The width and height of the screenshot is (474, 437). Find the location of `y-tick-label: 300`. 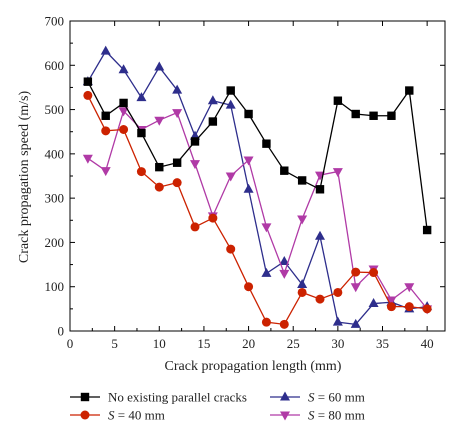

y-tick-label: 300 is located at coordinates (55, 198).